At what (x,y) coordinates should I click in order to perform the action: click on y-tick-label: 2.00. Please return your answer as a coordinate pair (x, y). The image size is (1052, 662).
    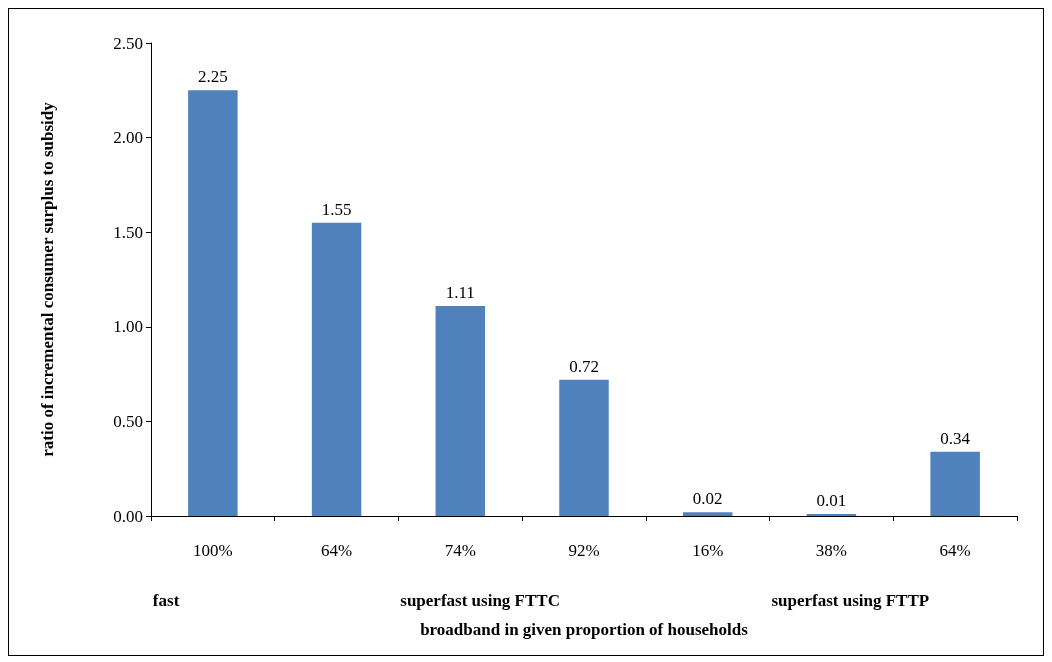
    Looking at the image, I should click on (128, 138).